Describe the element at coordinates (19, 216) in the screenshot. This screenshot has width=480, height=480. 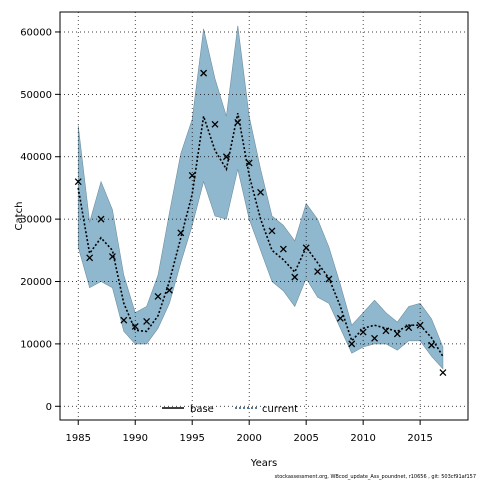
I see `y-axis-title: Catch` at that location.